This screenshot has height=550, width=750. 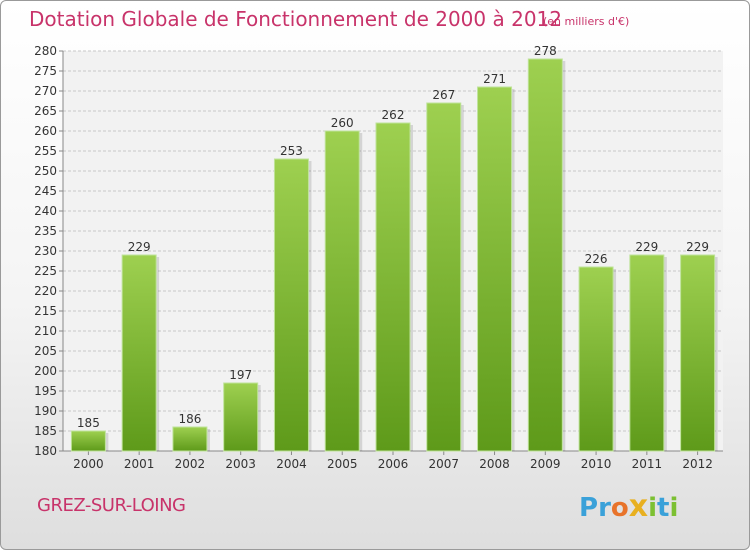 I want to click on bar-2002, so click(x=190, y=439).